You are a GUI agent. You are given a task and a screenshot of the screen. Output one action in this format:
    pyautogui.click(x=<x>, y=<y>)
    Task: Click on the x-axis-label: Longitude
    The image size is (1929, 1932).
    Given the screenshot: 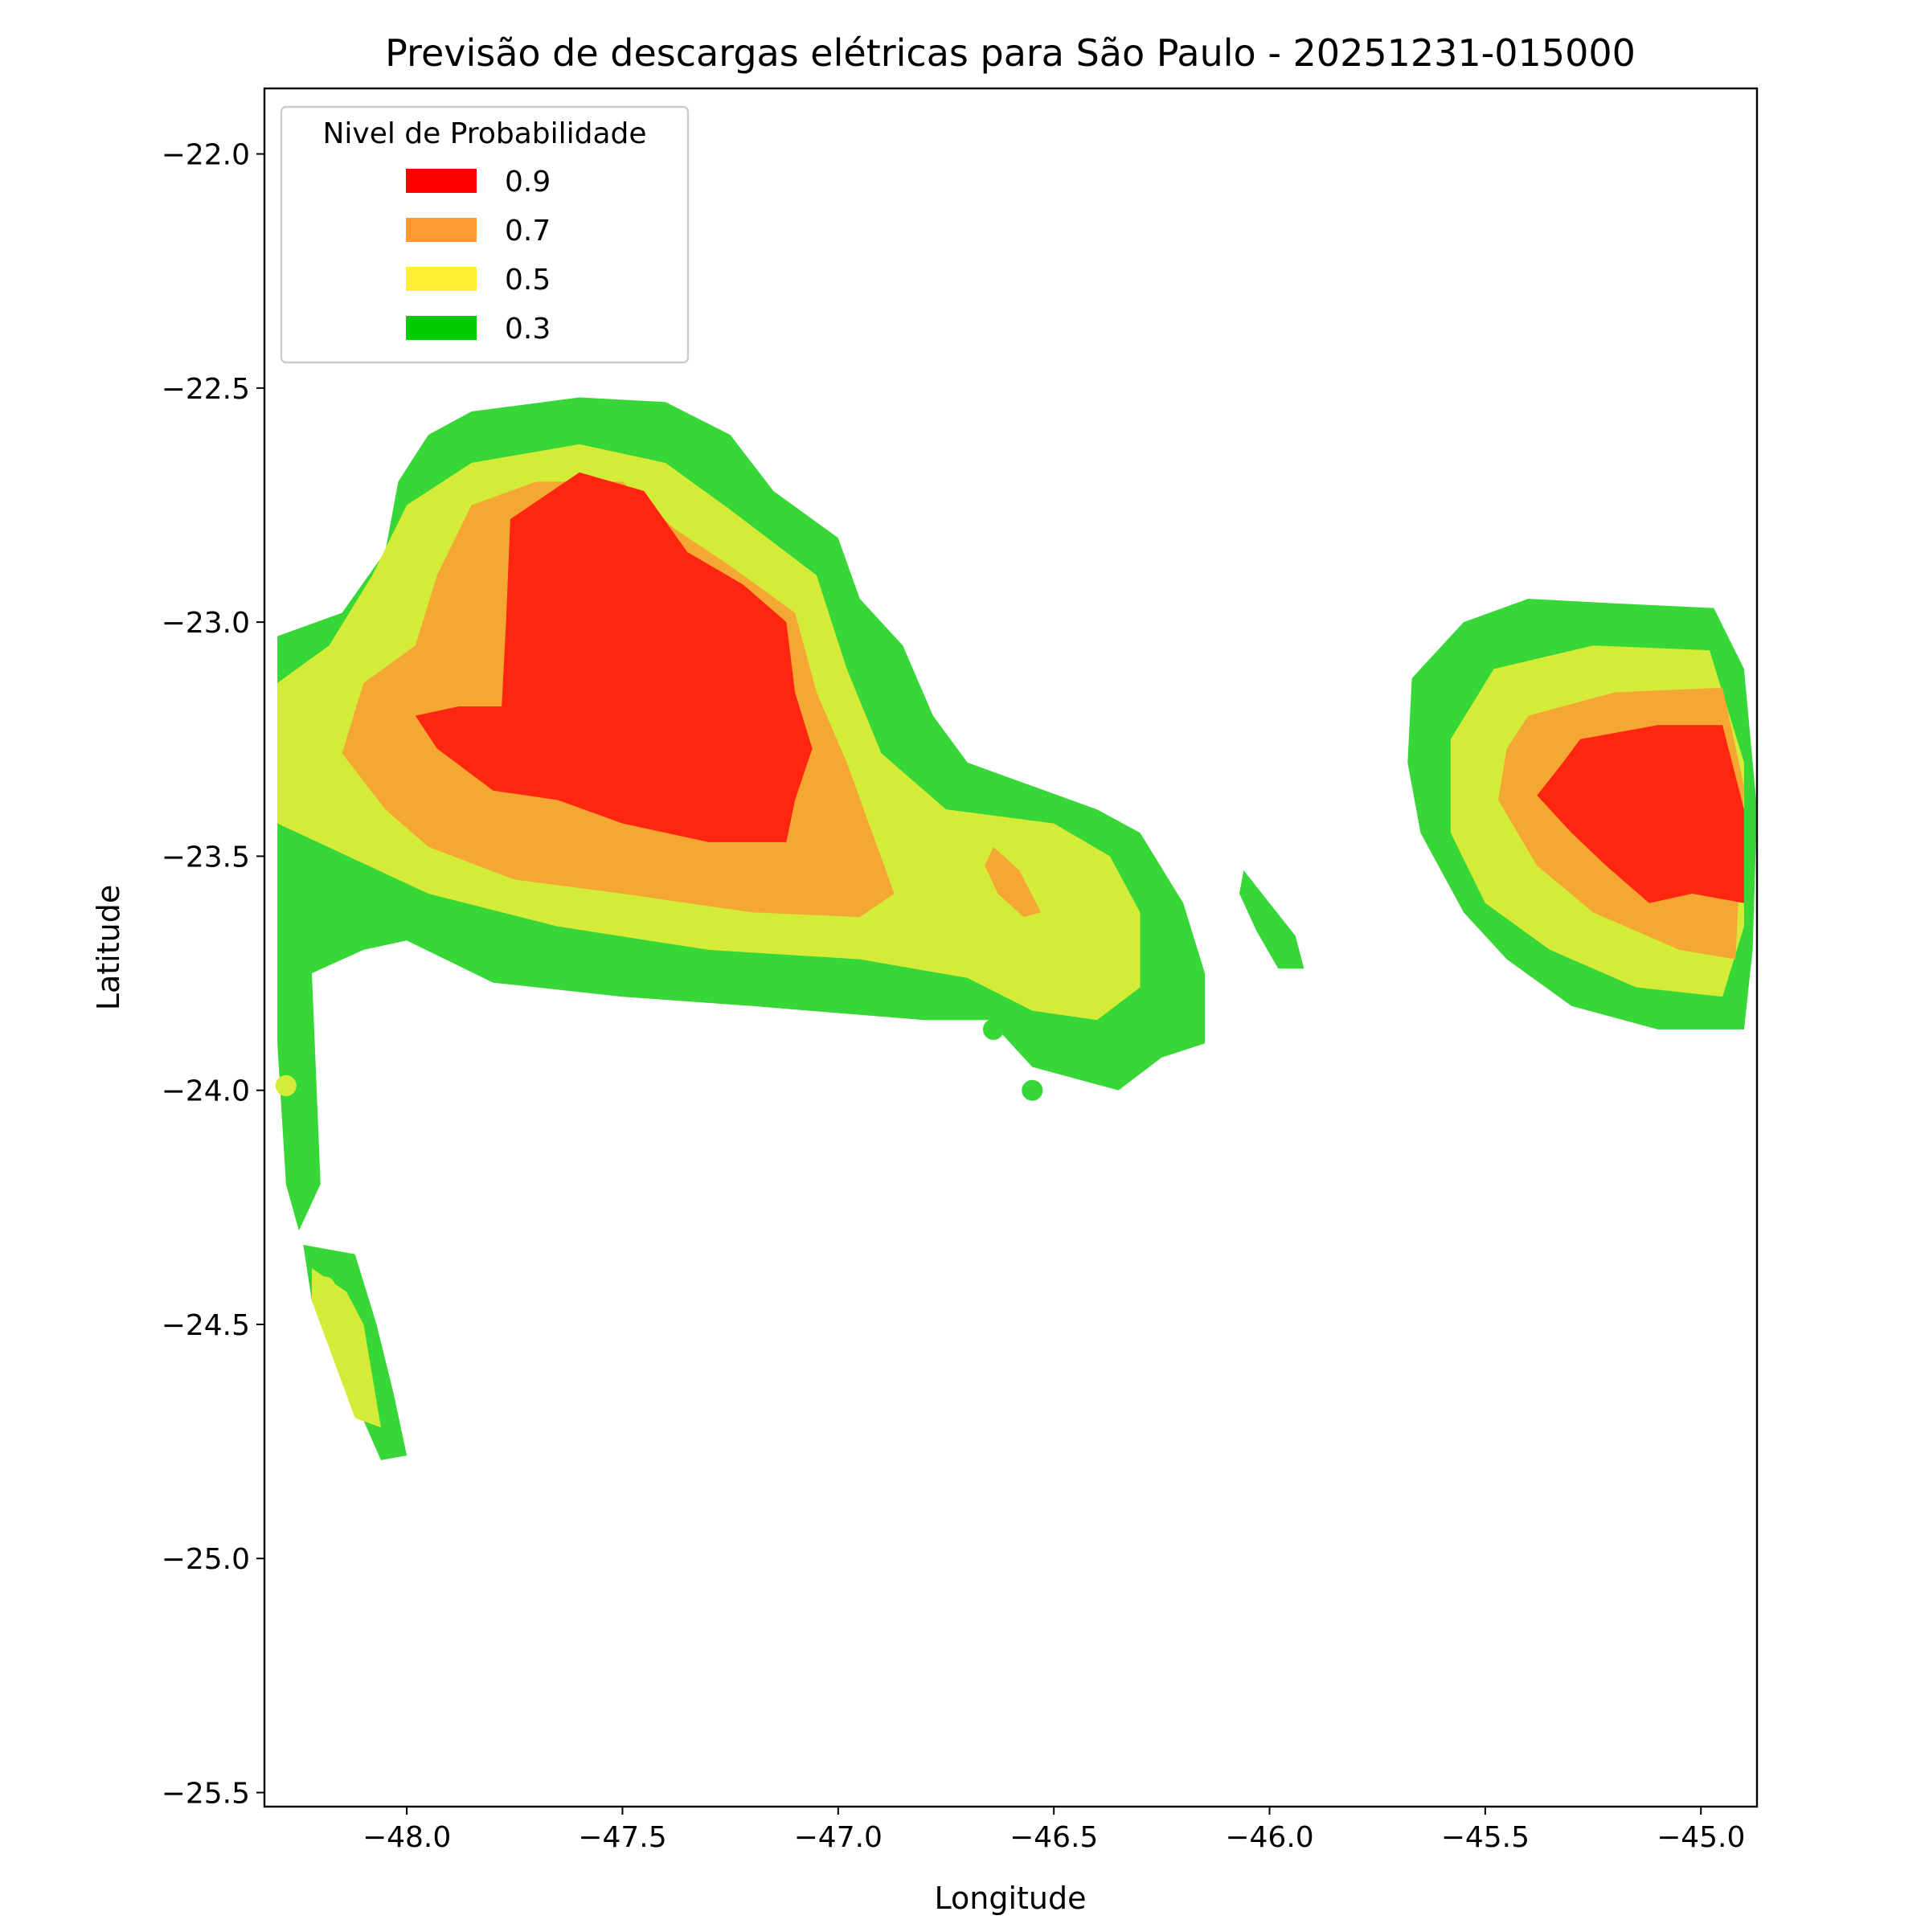 What is the action you would take?
    pyautogui.click(x=1011, y=1898)
    